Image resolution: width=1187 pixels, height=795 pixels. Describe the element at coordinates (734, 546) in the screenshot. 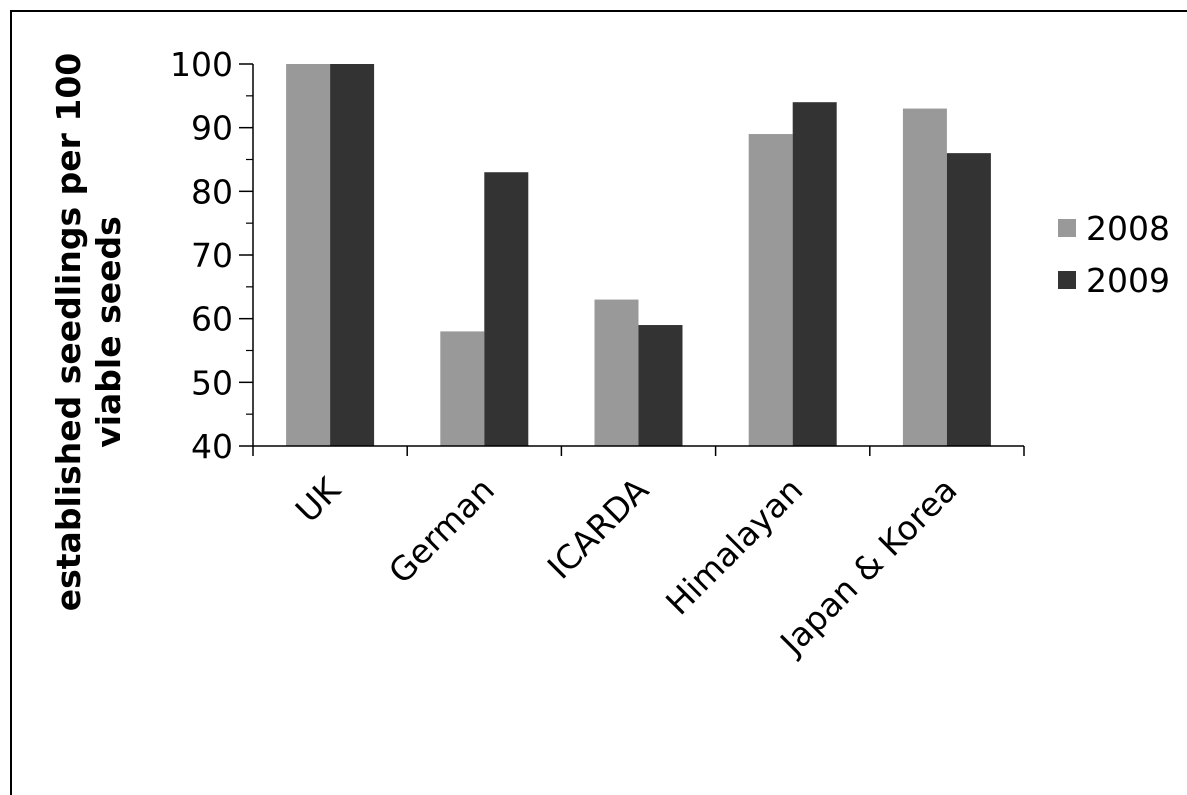

I see `x-category-label-himalayan: Himalayan` at that location.